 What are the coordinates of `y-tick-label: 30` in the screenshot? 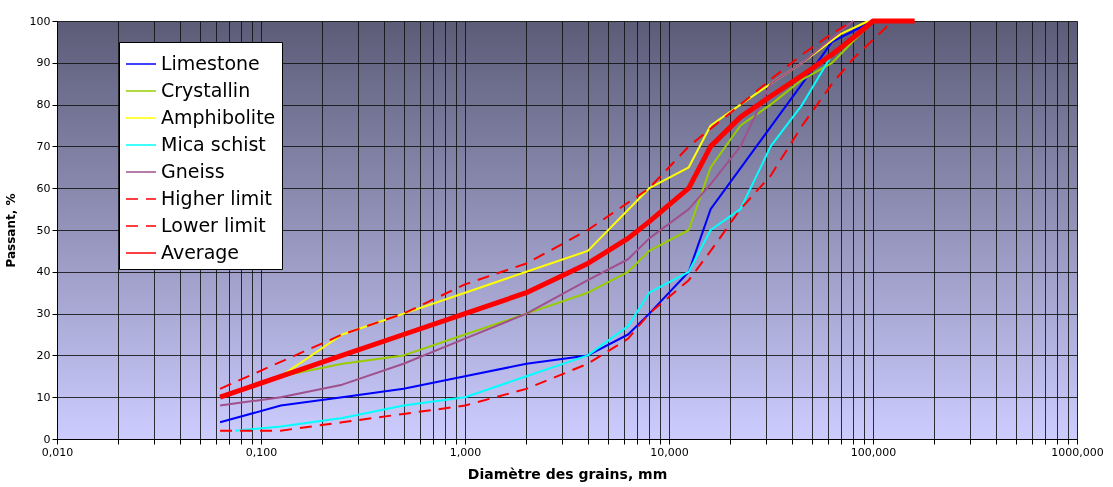 It's located at (43, 314).